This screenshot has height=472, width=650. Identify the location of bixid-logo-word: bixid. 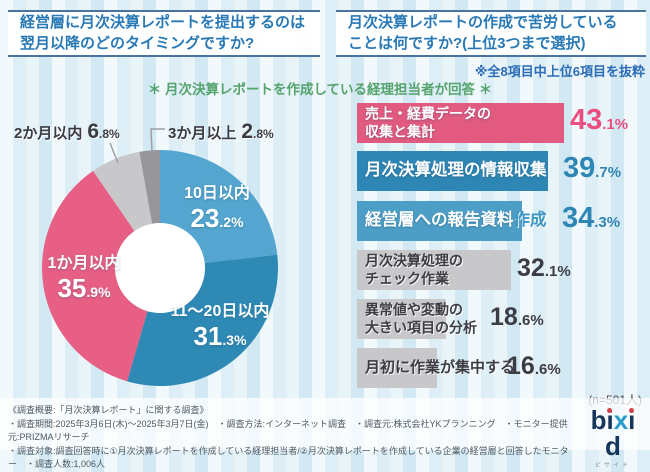
(613, 433).